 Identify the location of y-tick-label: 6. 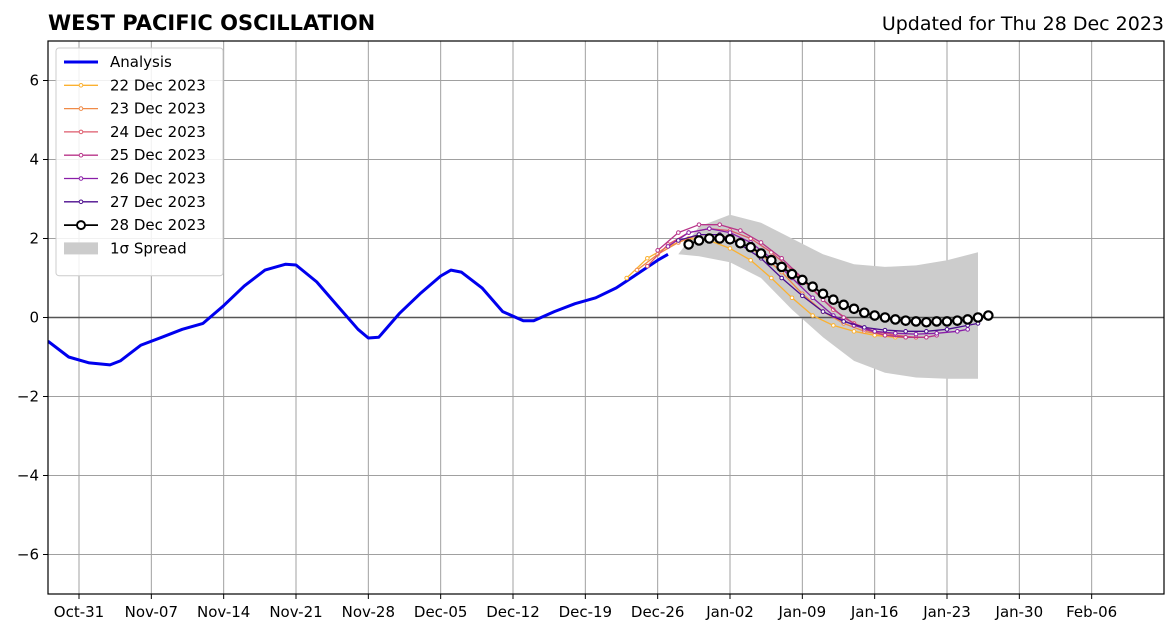
(34, 81).